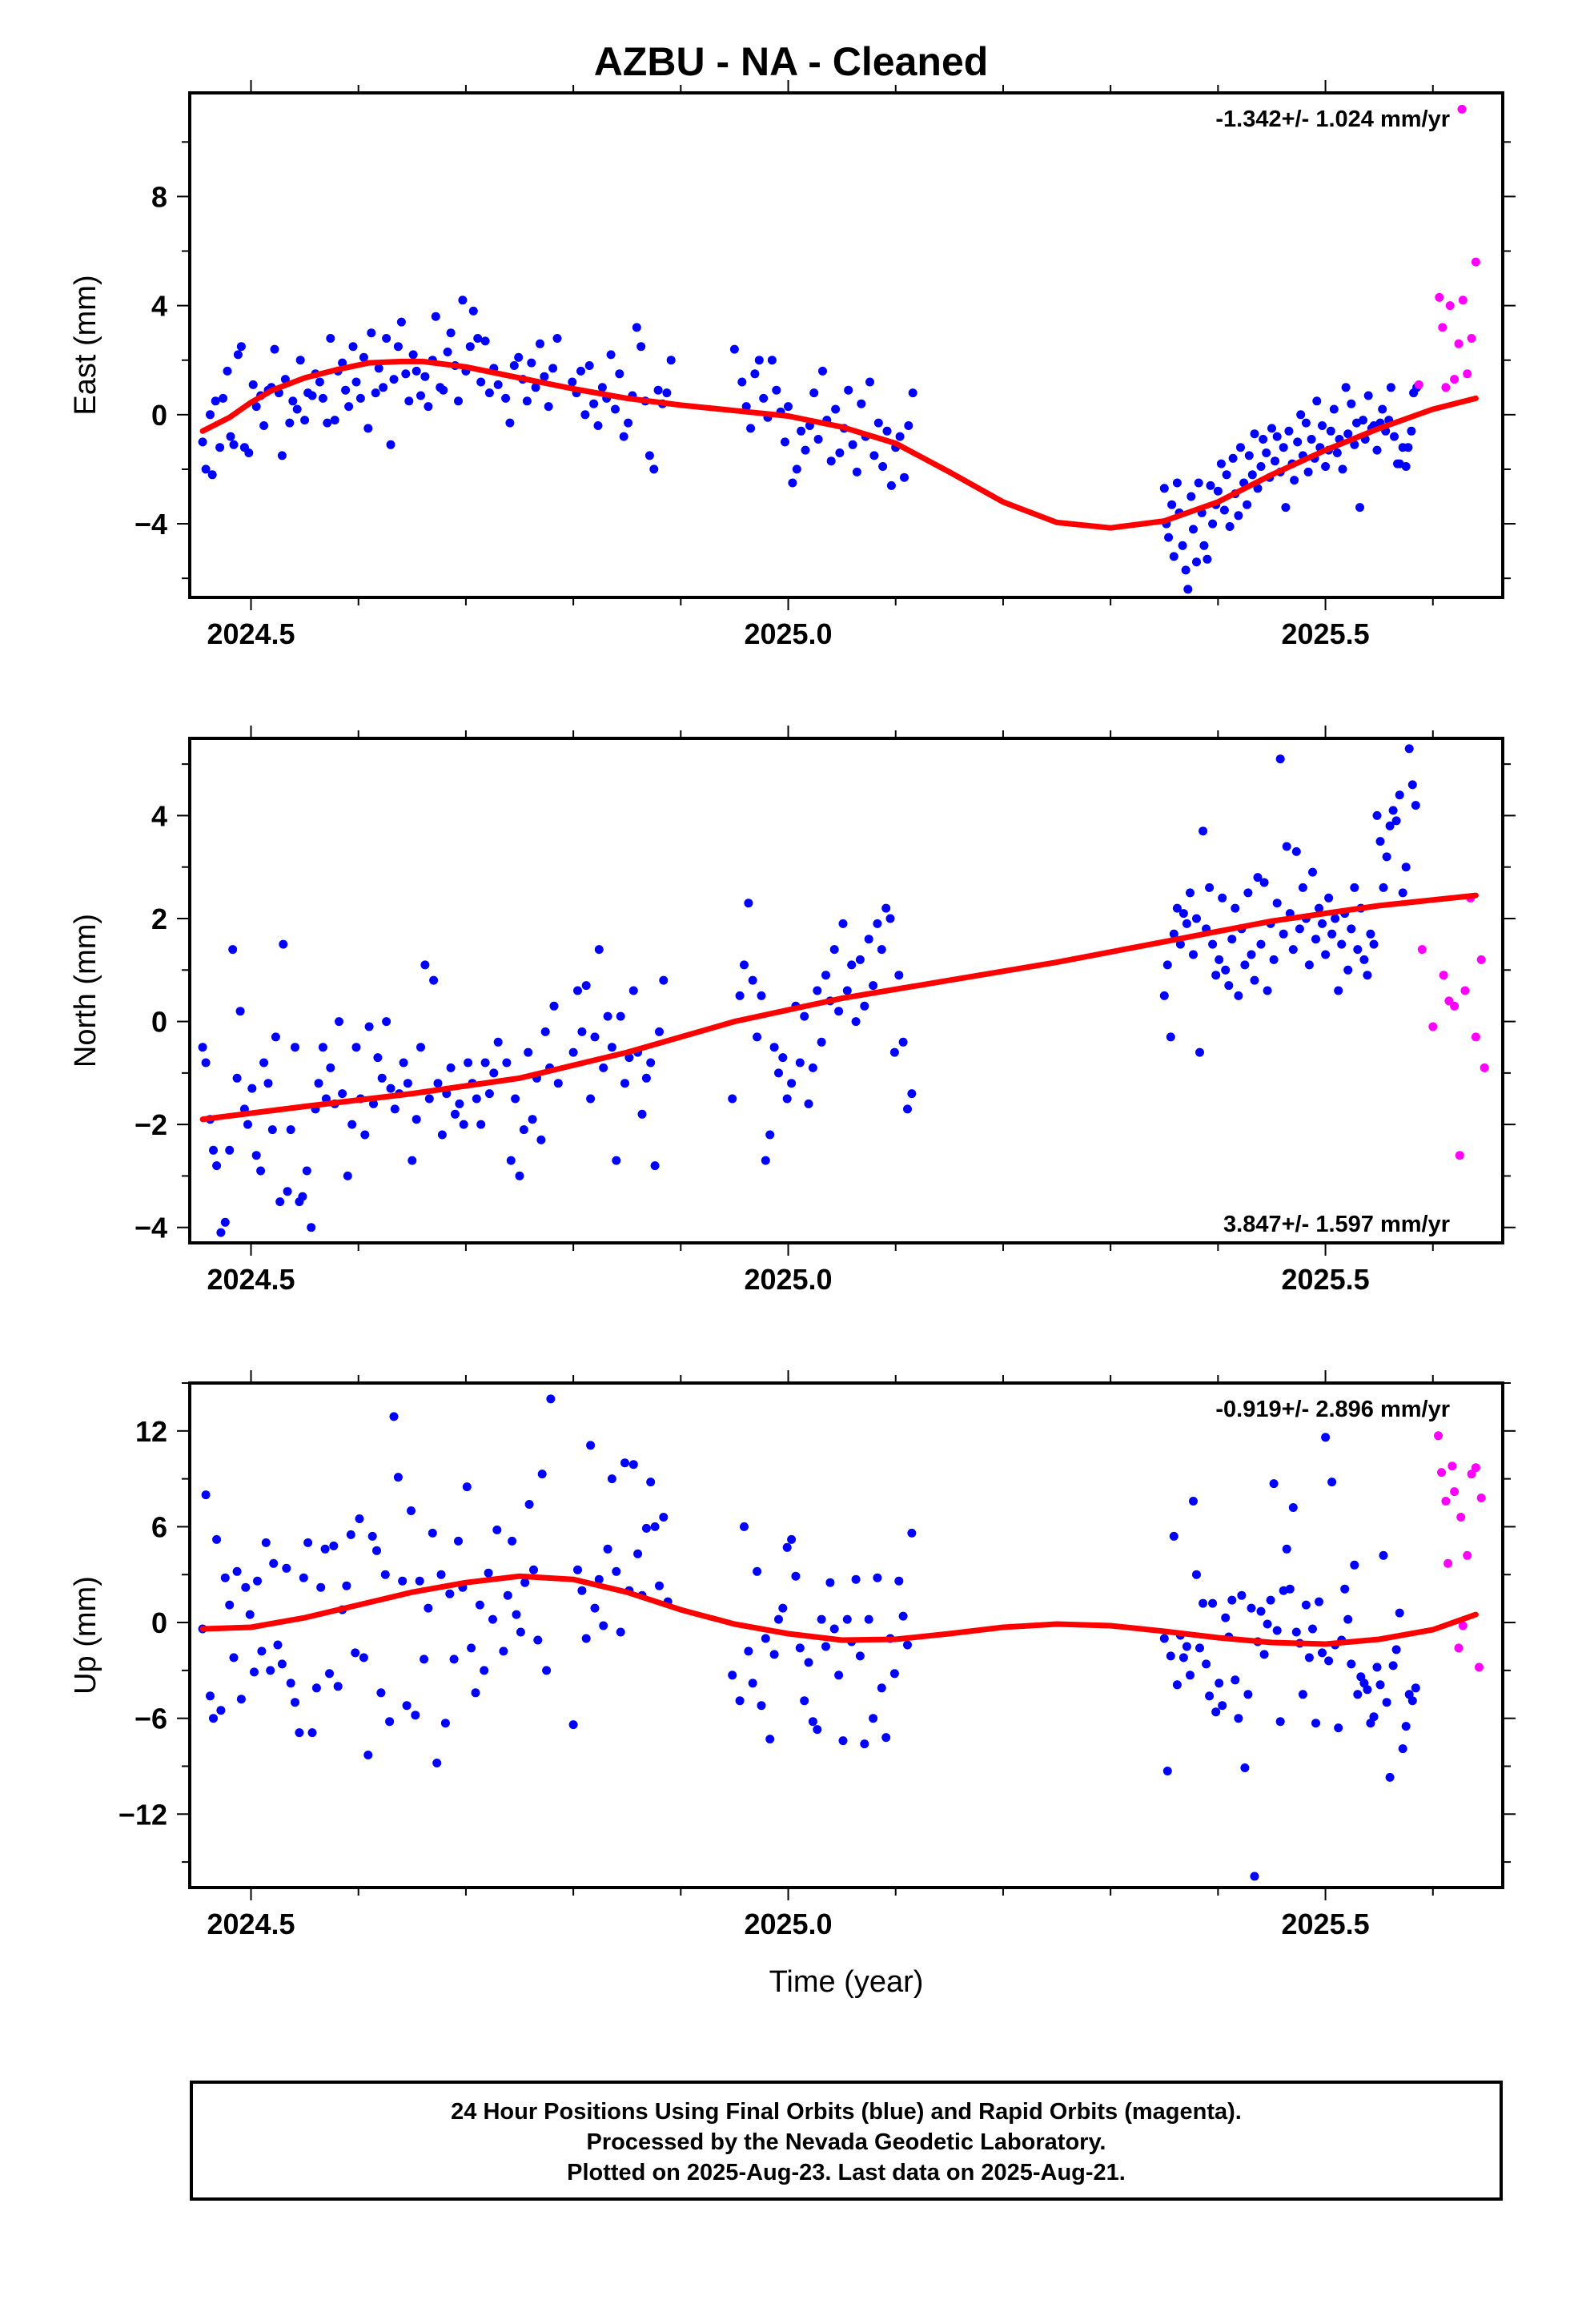 The height and width of the screenshot is (2324, 1582). What do you see at coordinates (1336, 1224) in the screenshot?
I see `north-rate-label: 3.847+/- 1.597 mm/yr` at bounding box center [1336, 1224].